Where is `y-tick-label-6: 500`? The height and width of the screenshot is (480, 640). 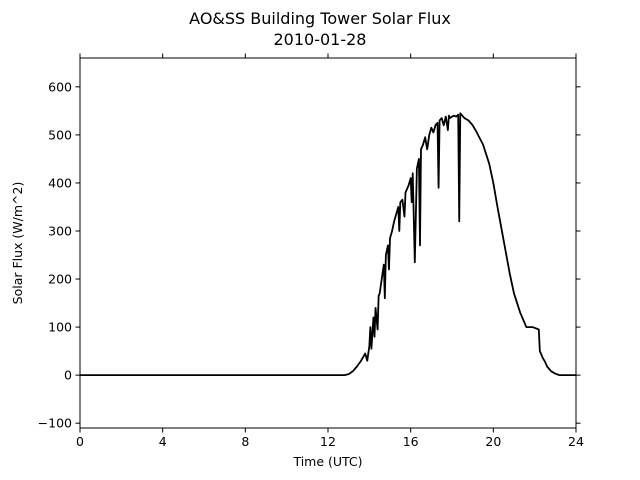 y-tick-label-6: 500 is located at coordinates (60, 134).